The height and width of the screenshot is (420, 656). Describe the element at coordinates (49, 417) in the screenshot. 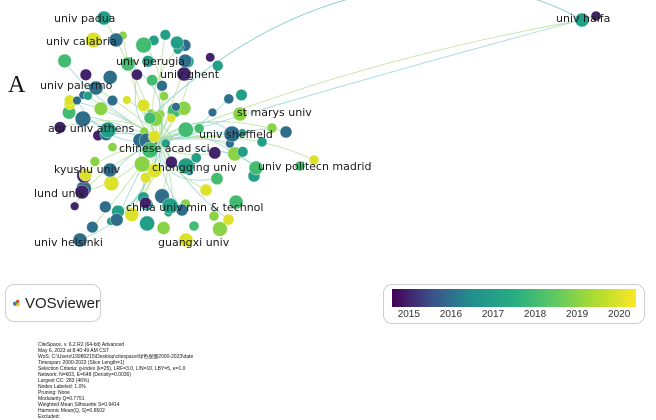

I see `citespace-info-line: Excluded:` at that location.